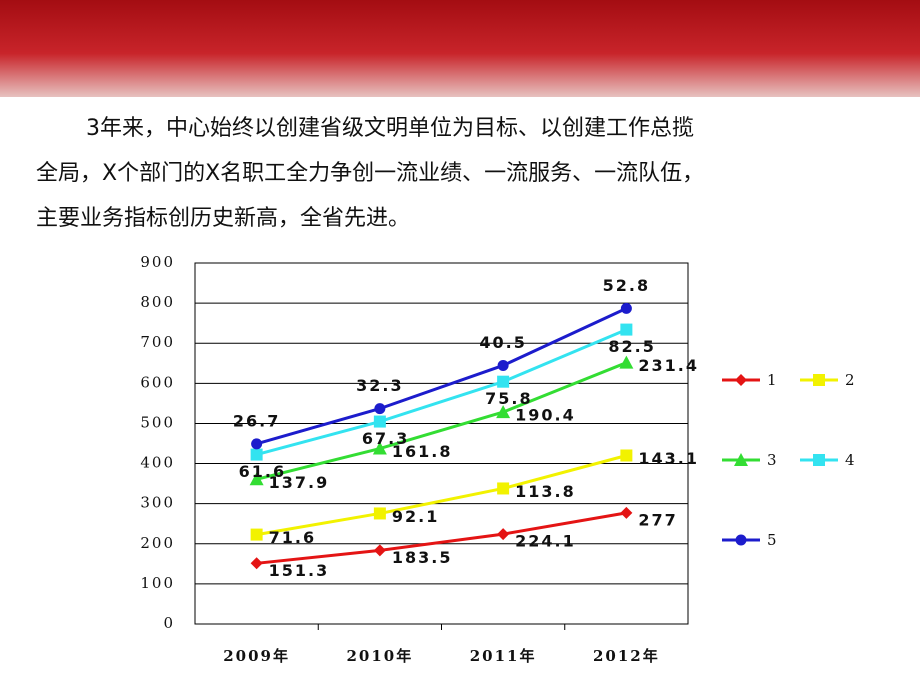 The image size is (920, 690). What do you see at coordinates (773, 380) in the screenshot?
I see `legend-label: 1` at bounding box center [773, 380].